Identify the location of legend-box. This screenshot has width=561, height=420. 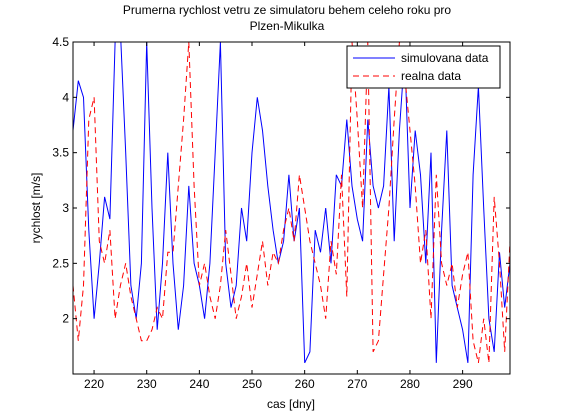
(423, 67).